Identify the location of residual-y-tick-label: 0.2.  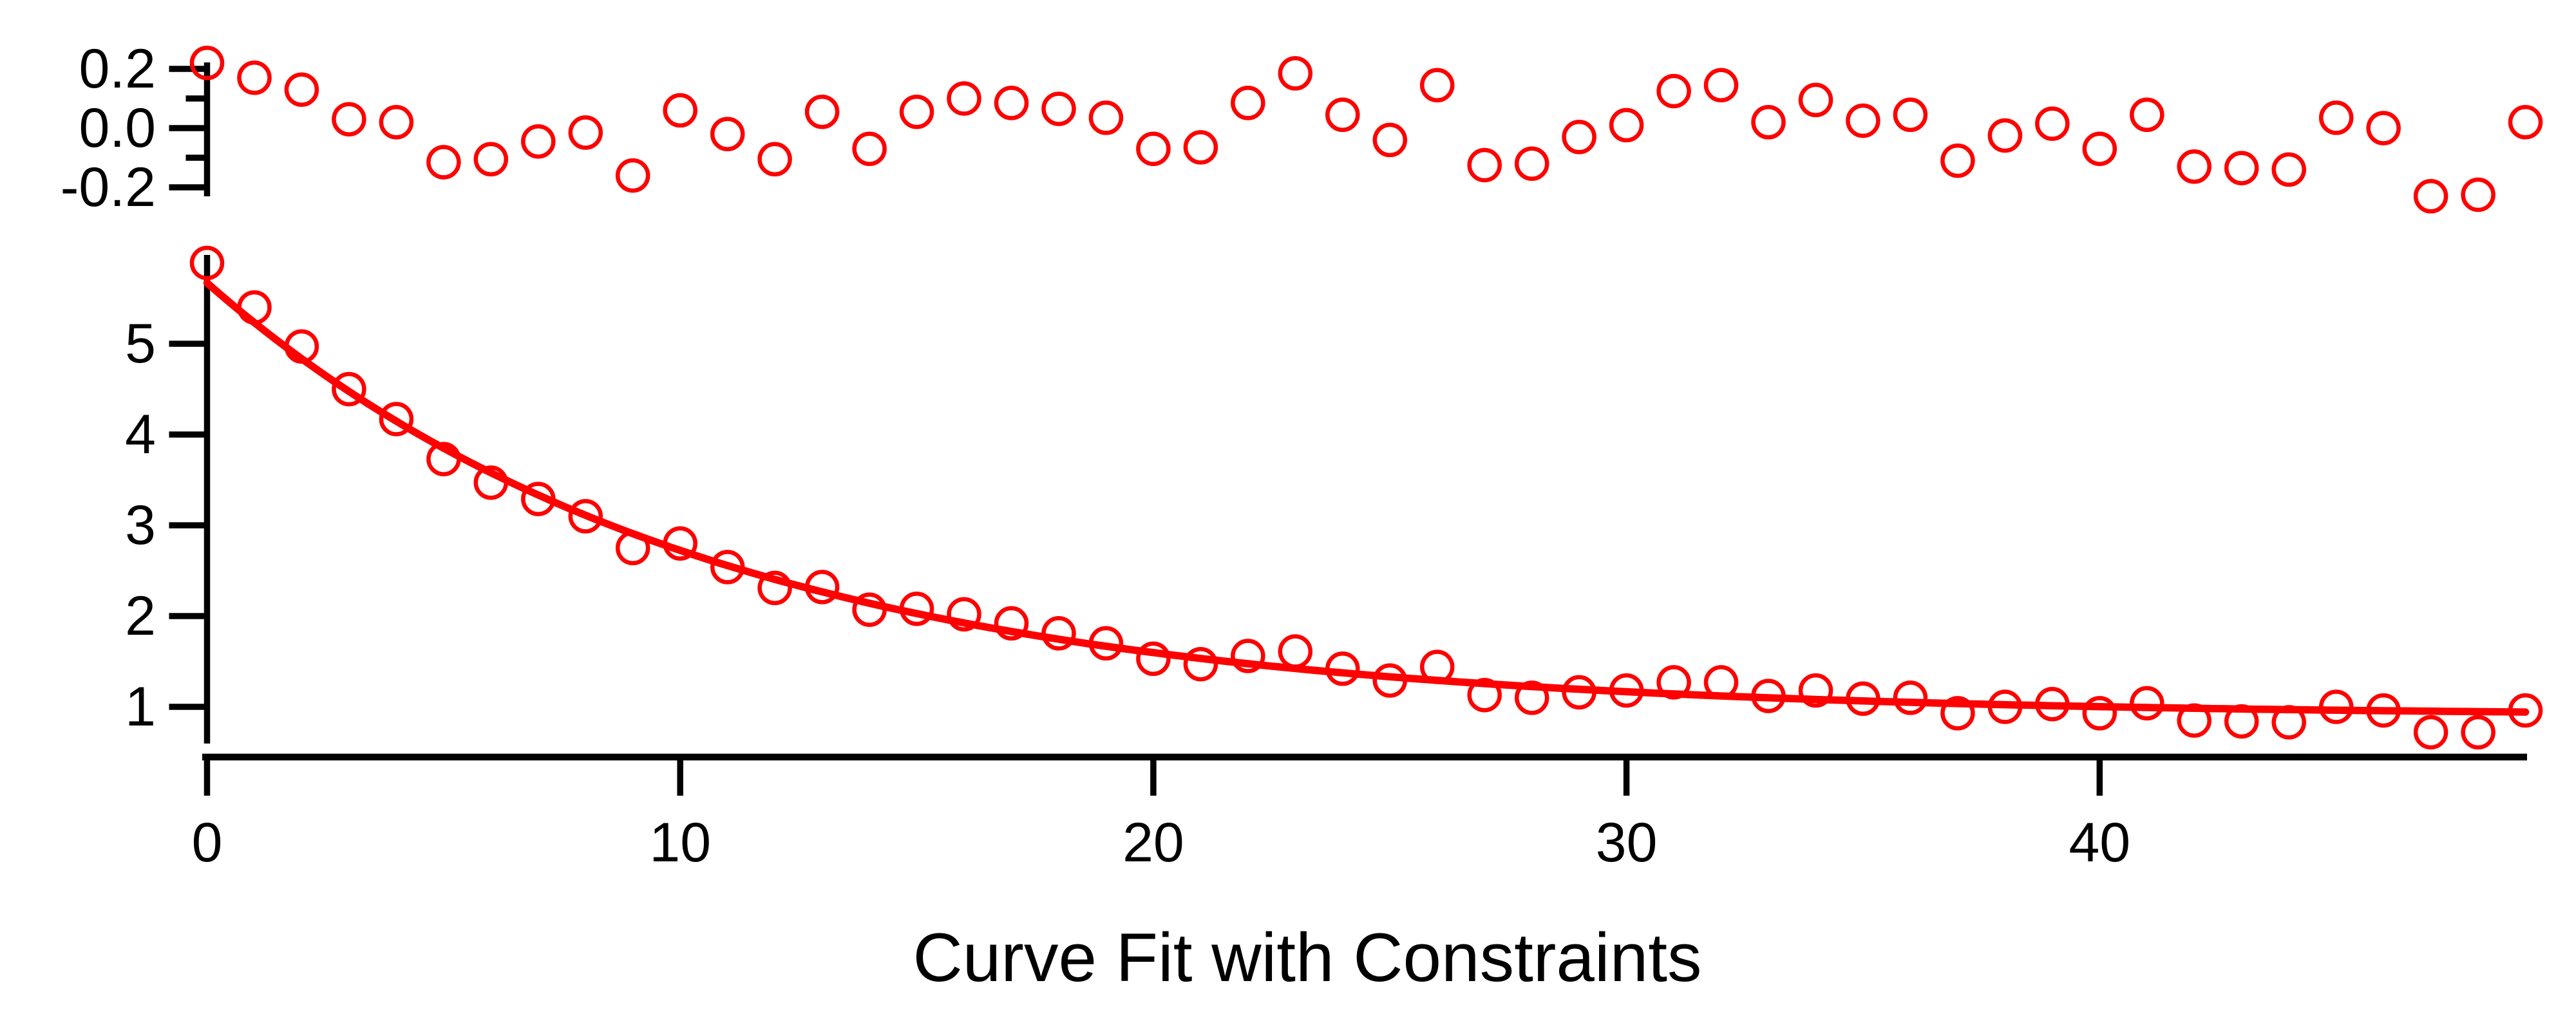
(117, 69).